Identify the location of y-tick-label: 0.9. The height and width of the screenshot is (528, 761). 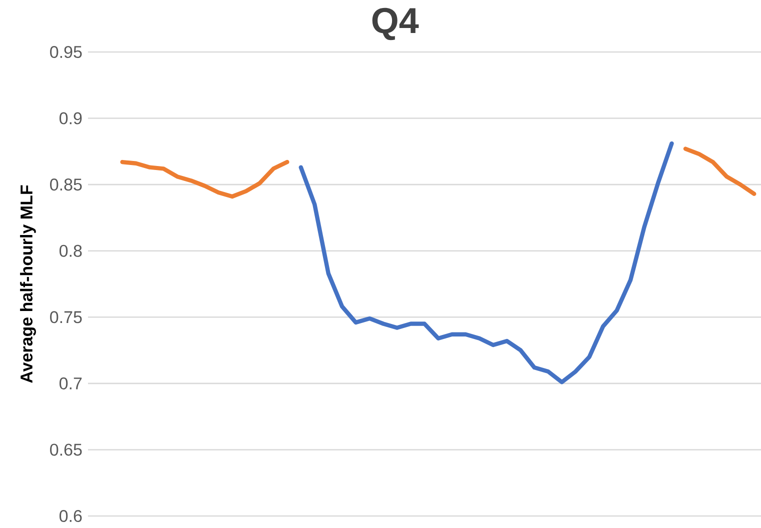
(71, 118).